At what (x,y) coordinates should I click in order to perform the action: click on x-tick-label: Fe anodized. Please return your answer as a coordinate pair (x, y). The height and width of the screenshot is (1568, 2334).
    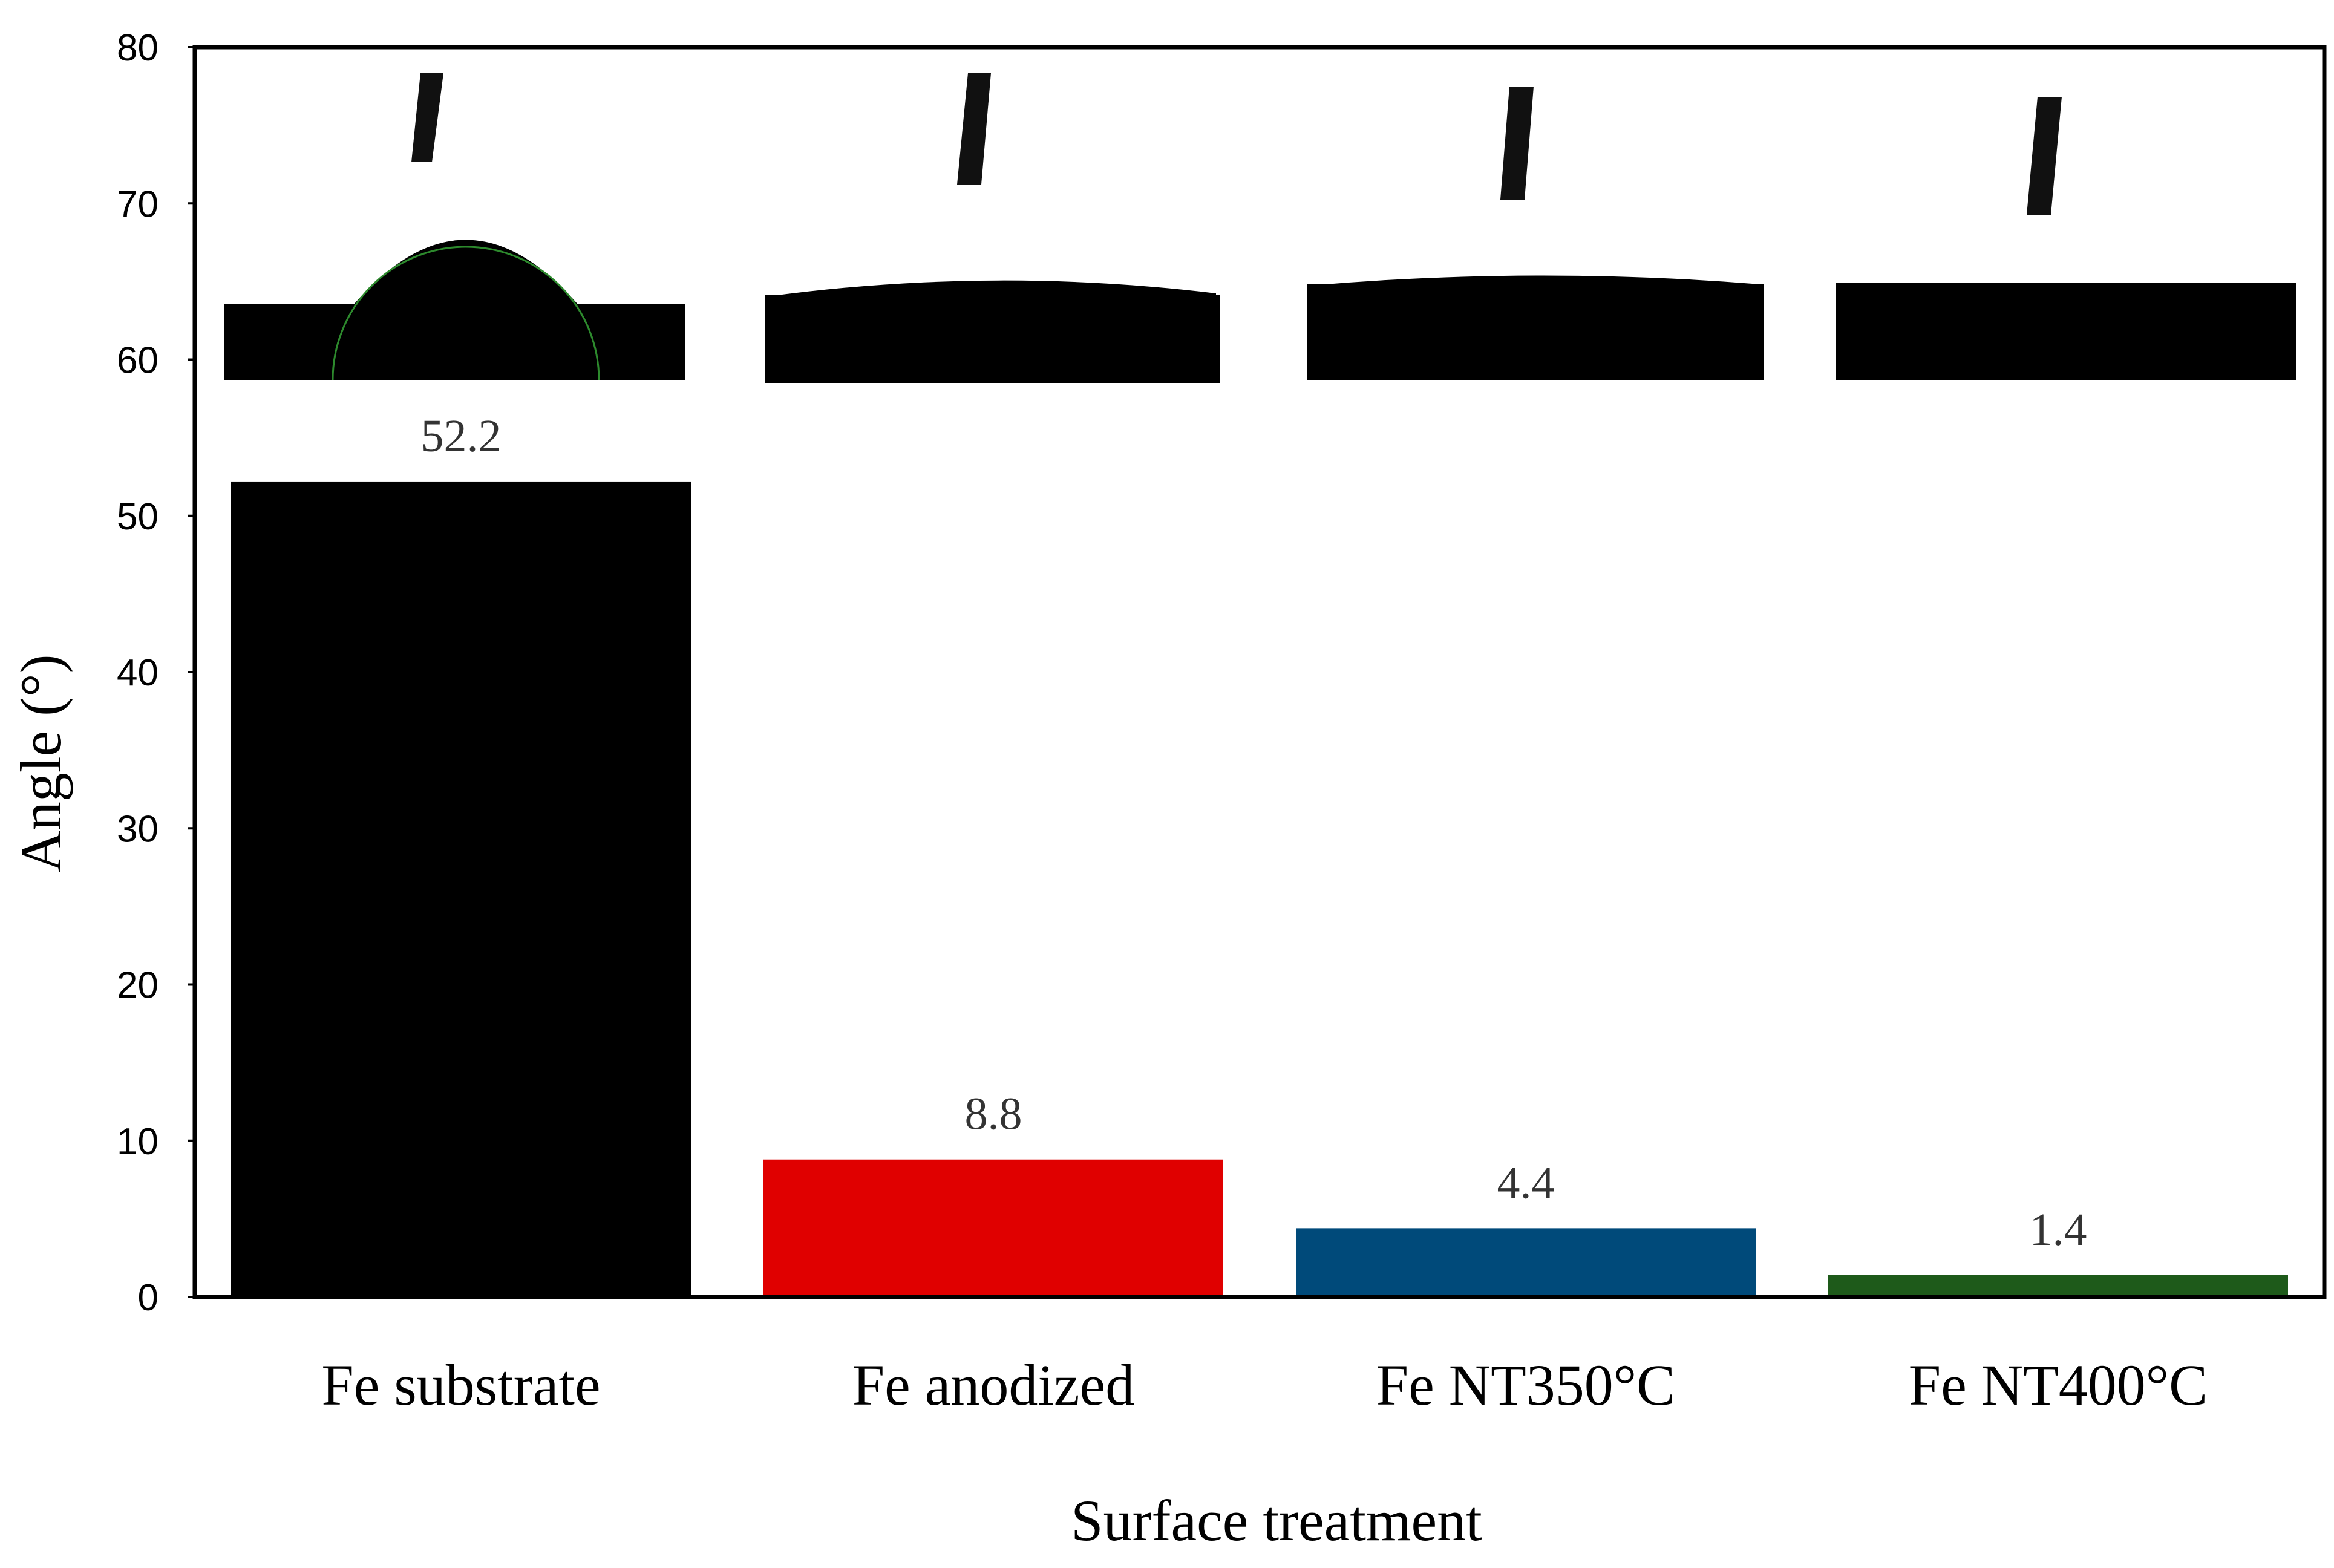
    Looking at the image, I should click on (993, 1385).